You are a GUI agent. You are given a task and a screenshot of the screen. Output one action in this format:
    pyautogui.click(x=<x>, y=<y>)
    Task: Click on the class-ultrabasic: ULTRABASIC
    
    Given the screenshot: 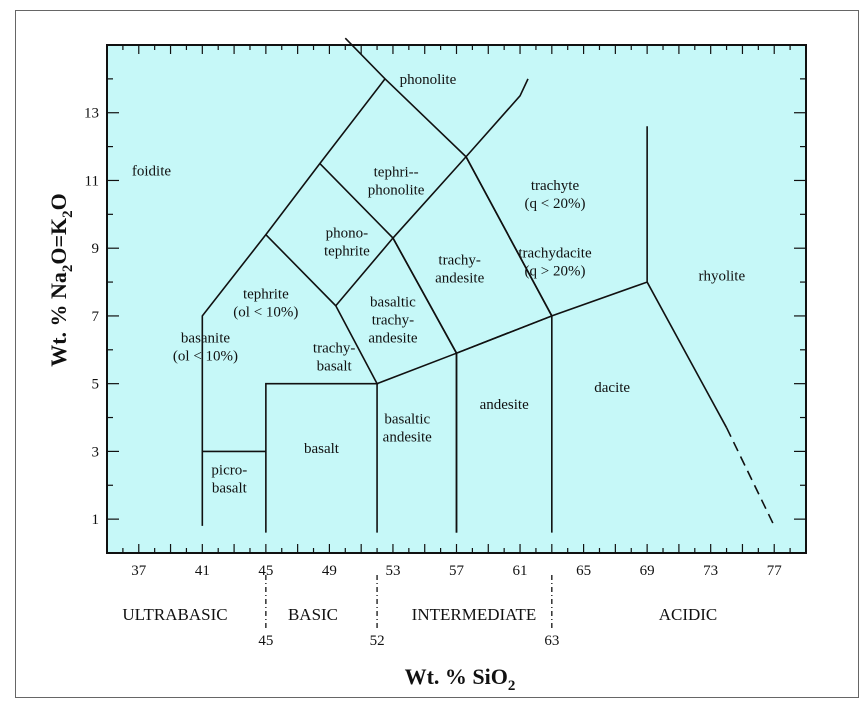 What is the action you would take?
    pyautogui.click(x=174, y=614)
    